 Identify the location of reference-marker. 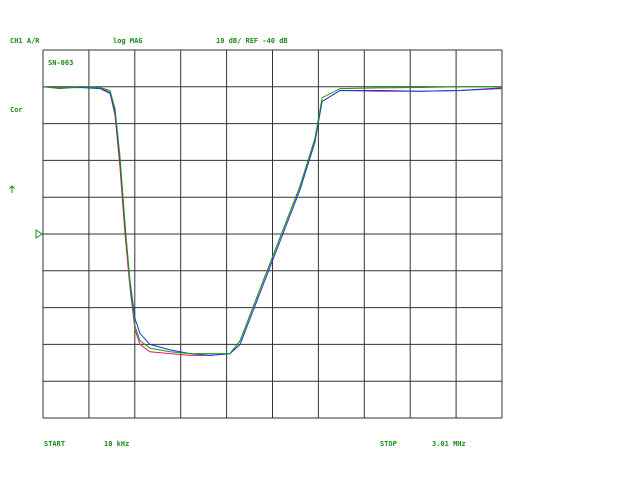
(39, 234).